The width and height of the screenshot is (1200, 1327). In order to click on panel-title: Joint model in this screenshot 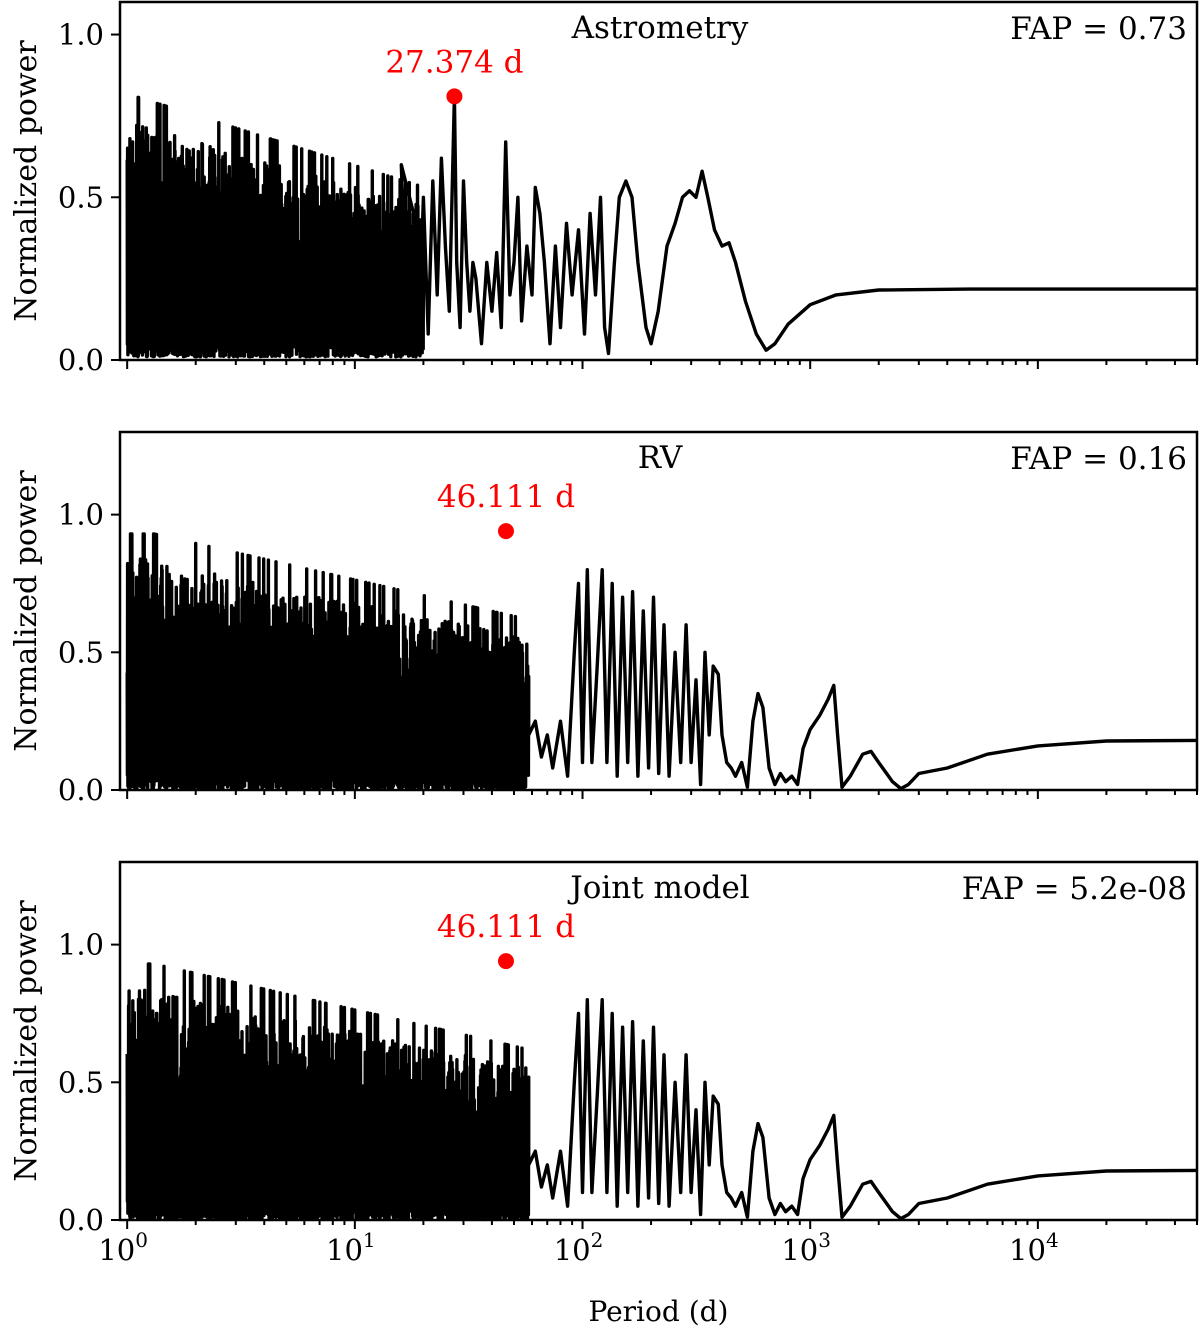, I will do `click(658, 888)`.